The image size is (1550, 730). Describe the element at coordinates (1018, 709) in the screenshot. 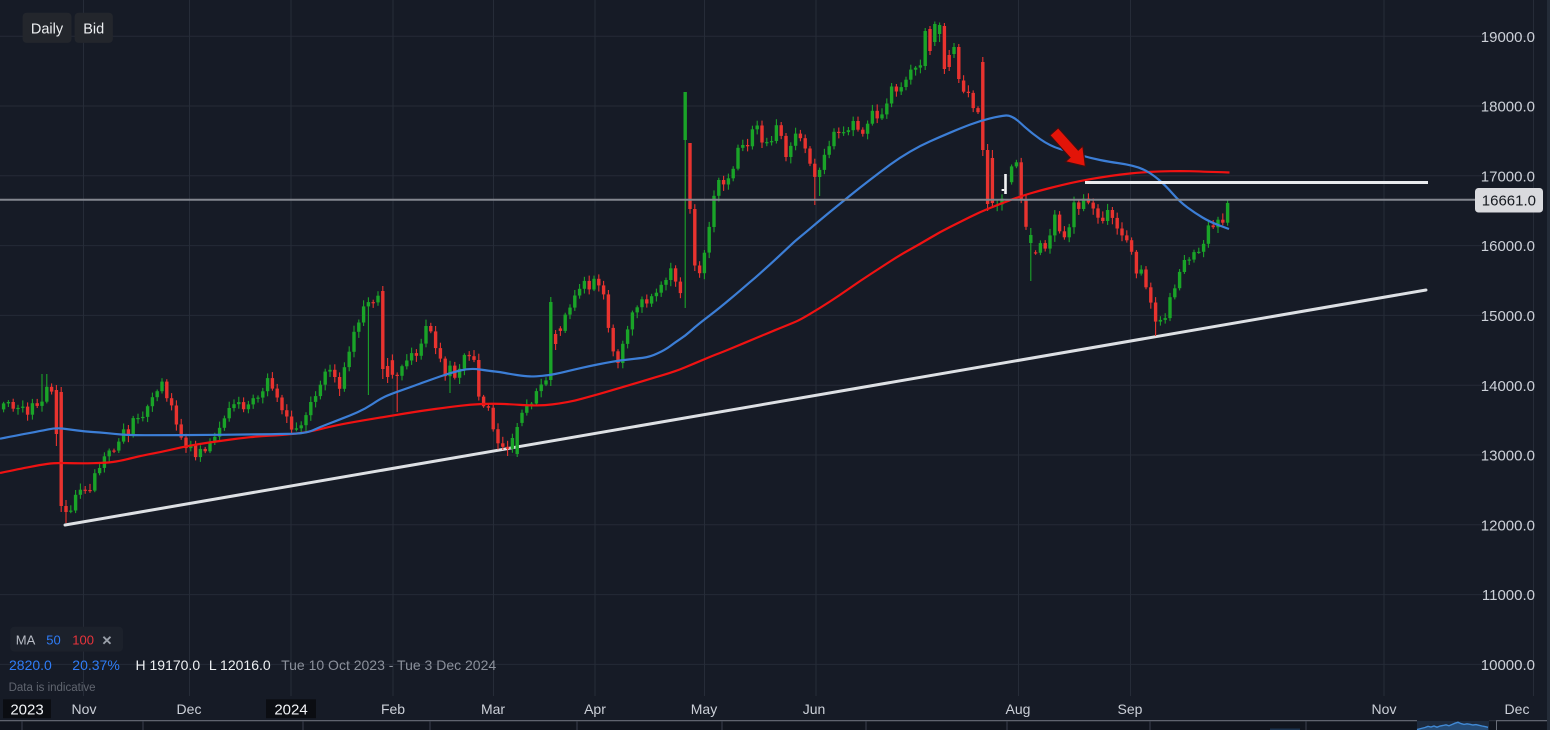

I see `svg-text: Aug` at that location.